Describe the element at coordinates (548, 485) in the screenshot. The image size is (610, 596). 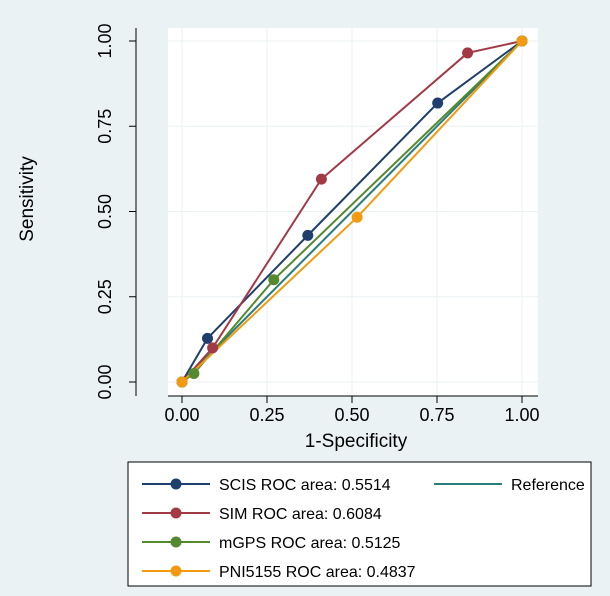
I see `legend-label-reference: Reference` at that location.